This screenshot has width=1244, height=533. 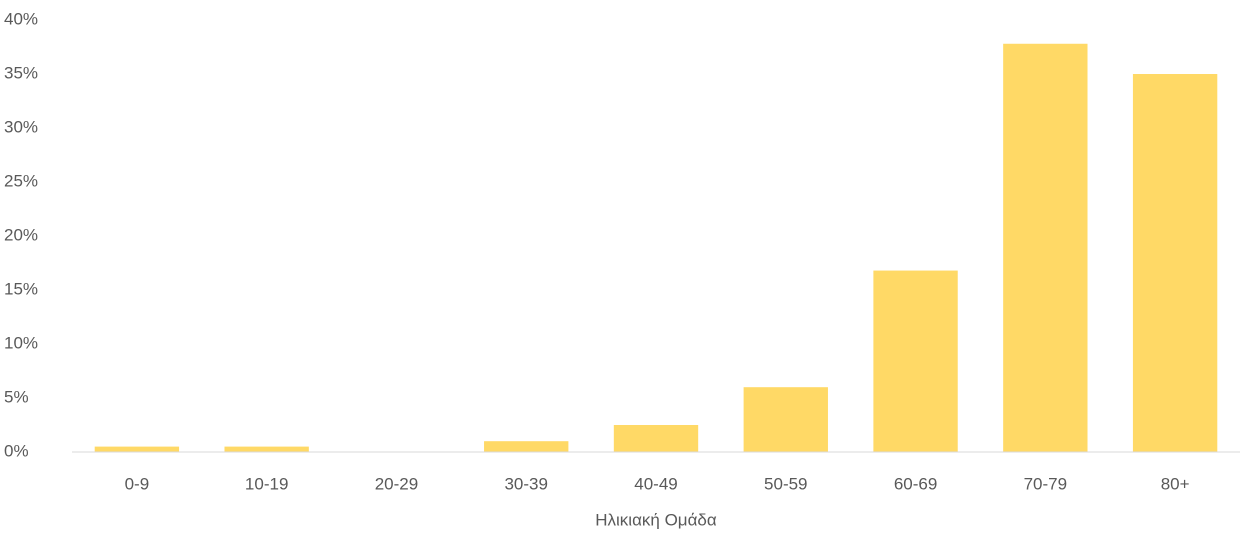 What do you see at coordinates (266, 483) in the screenshot?
I see `x-tick-label: 10-19` at bounding box center [266, 483].